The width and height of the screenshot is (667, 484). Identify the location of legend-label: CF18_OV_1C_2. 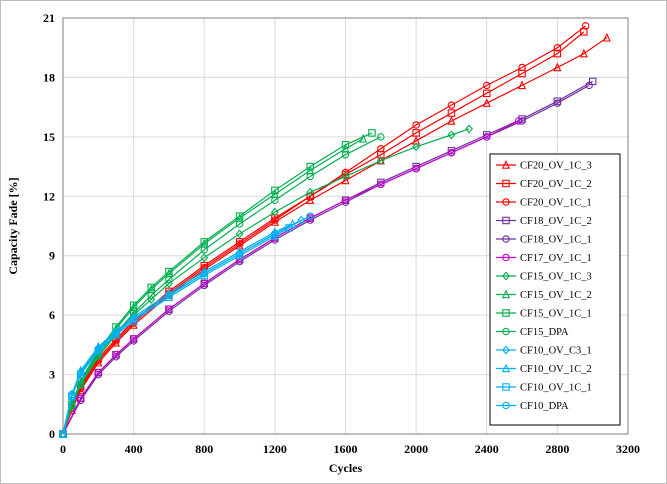
(556, 221).